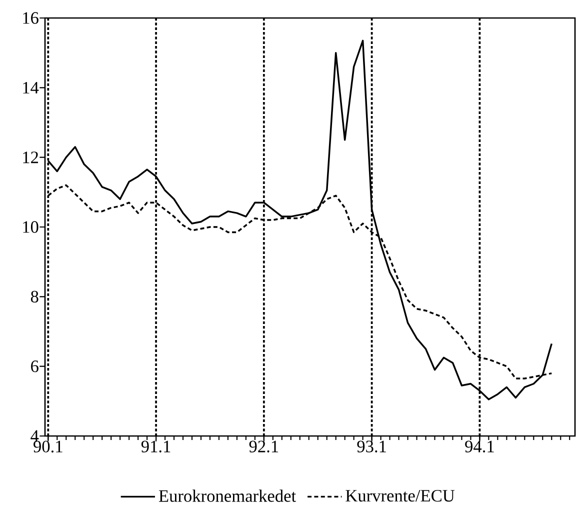  I want to click on x-tick-label: 92.1, so click(263, 446).